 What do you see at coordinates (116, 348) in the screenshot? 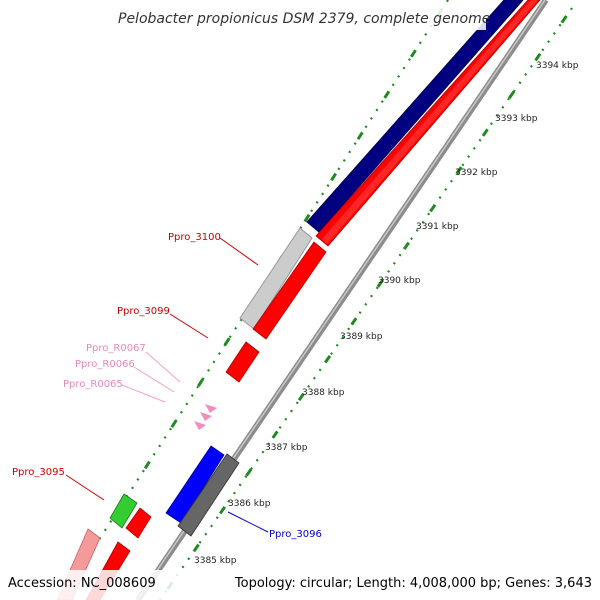
I see `label-ppro-r0067: Ppro_R0067` at bounding box center [116, 348].